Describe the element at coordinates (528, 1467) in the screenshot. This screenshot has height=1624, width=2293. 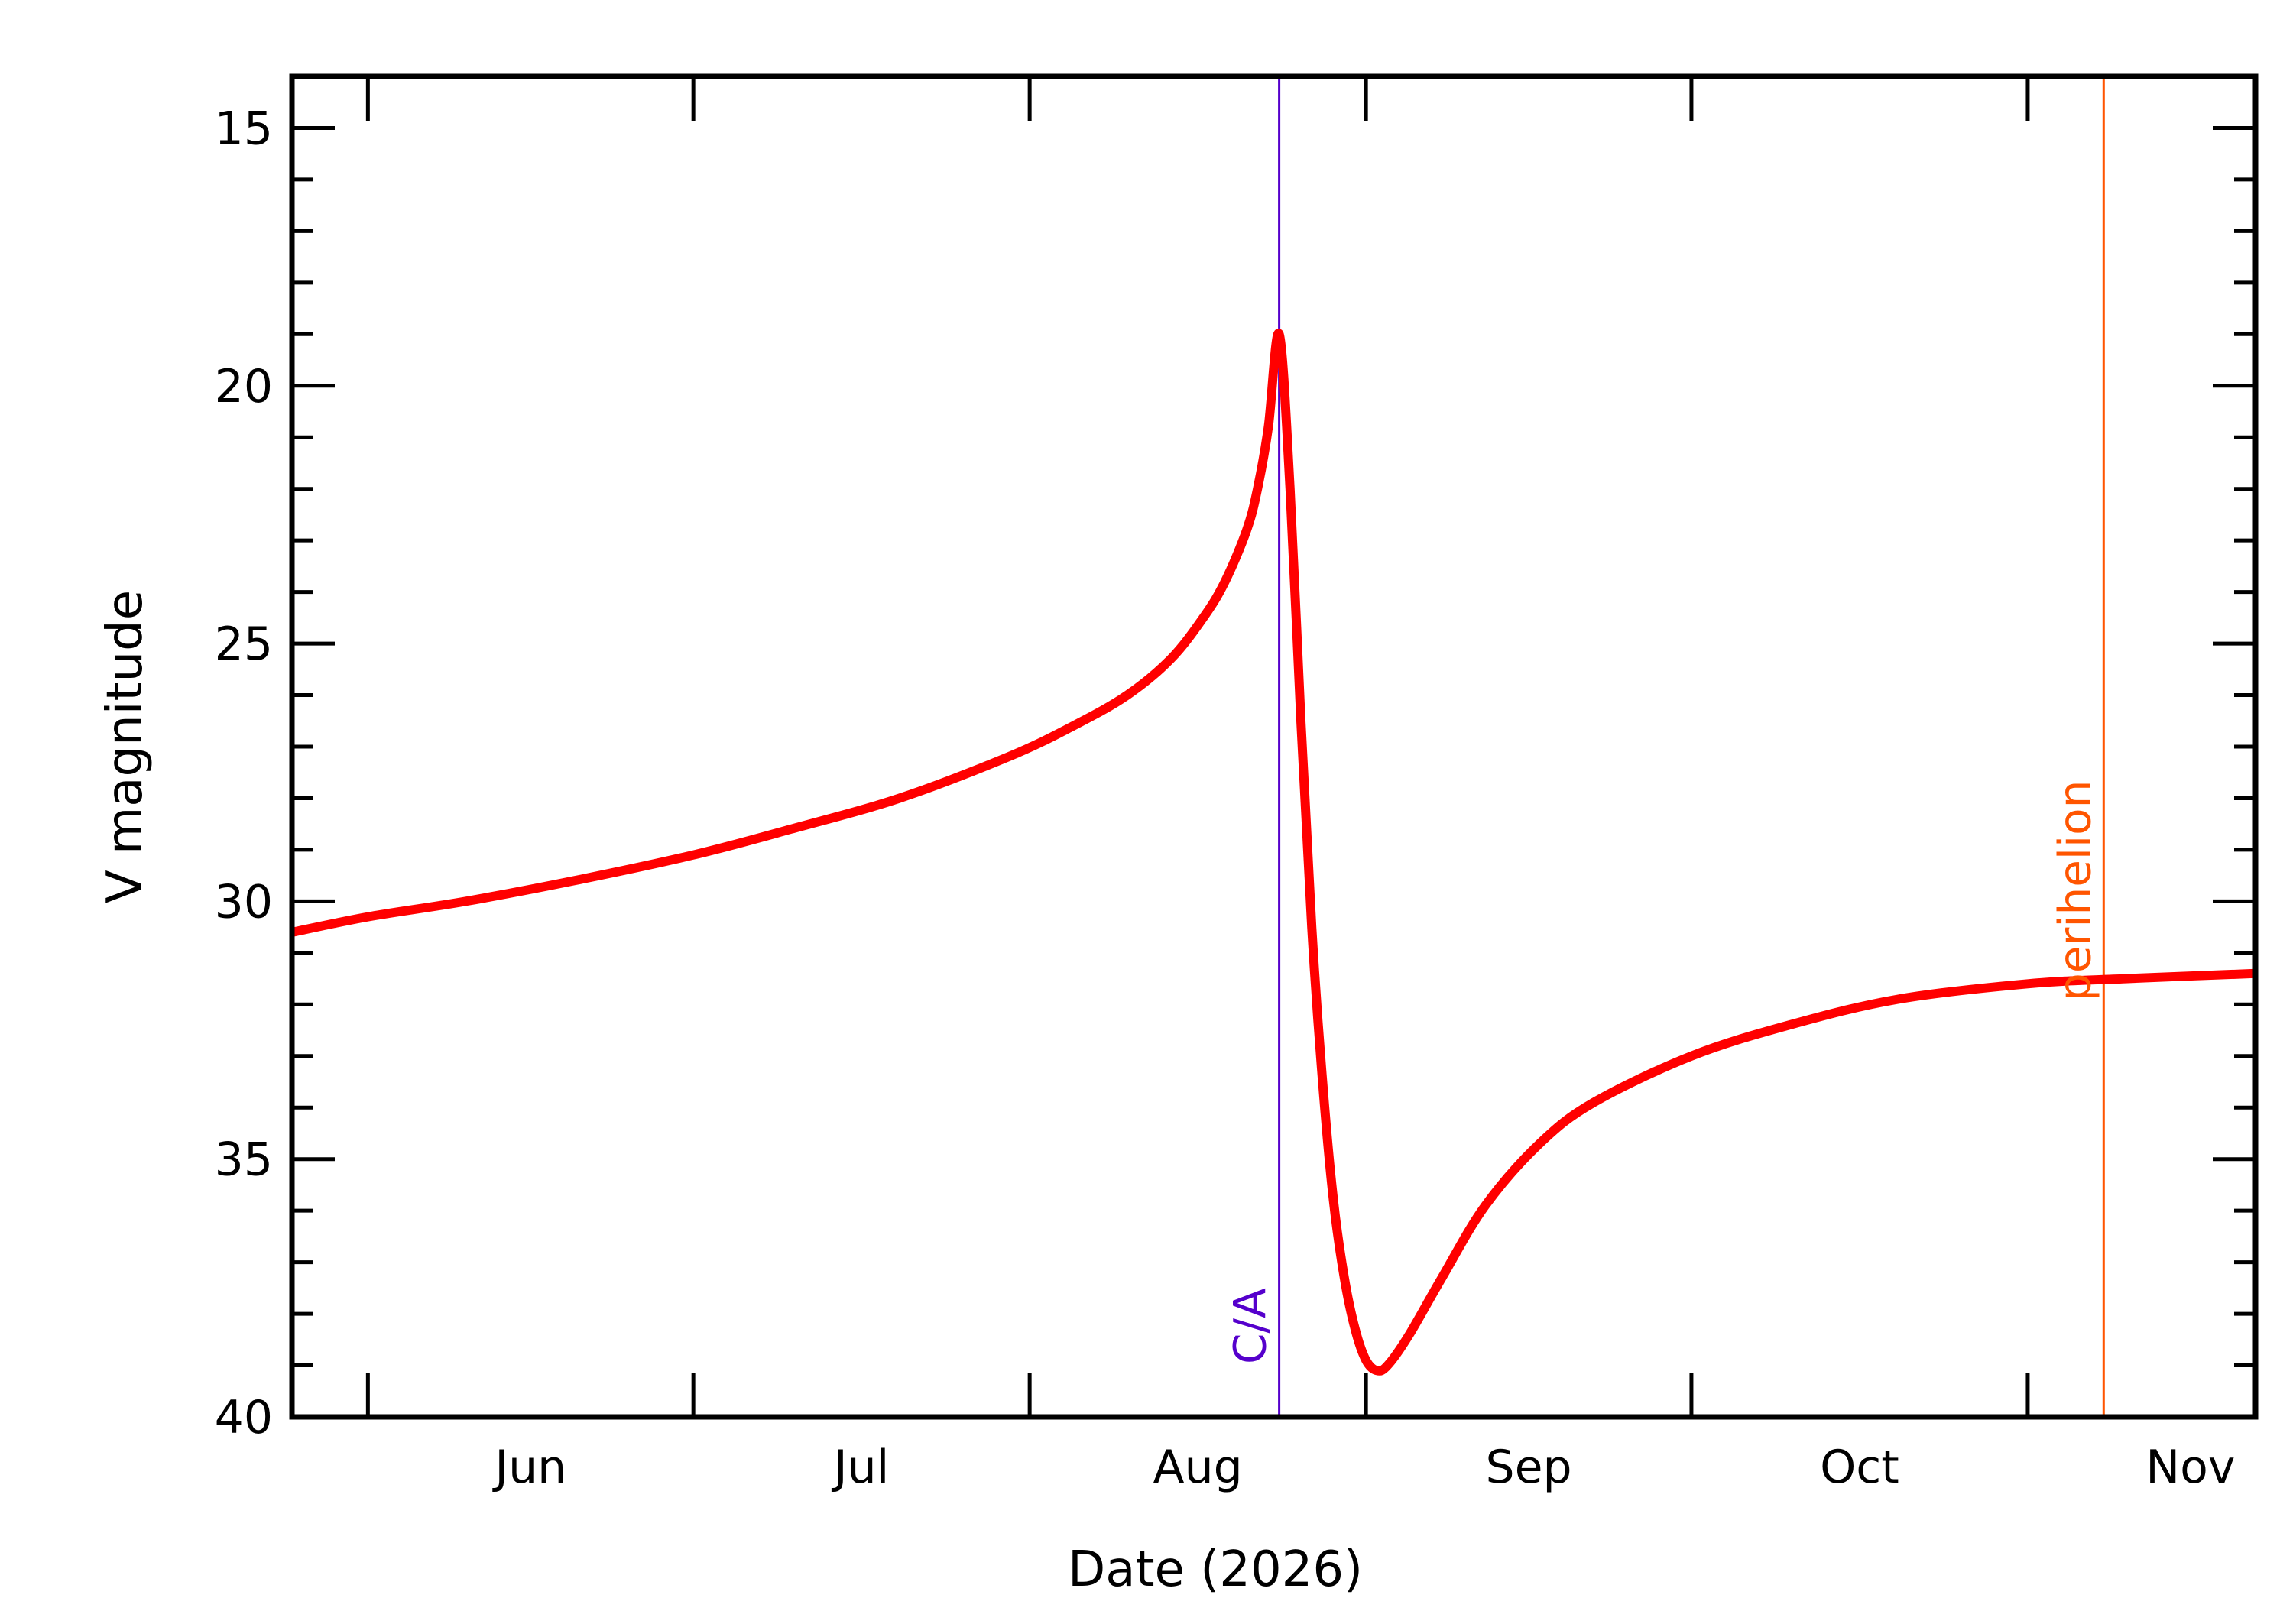
I see `x-tick-label: Jun` at that location.